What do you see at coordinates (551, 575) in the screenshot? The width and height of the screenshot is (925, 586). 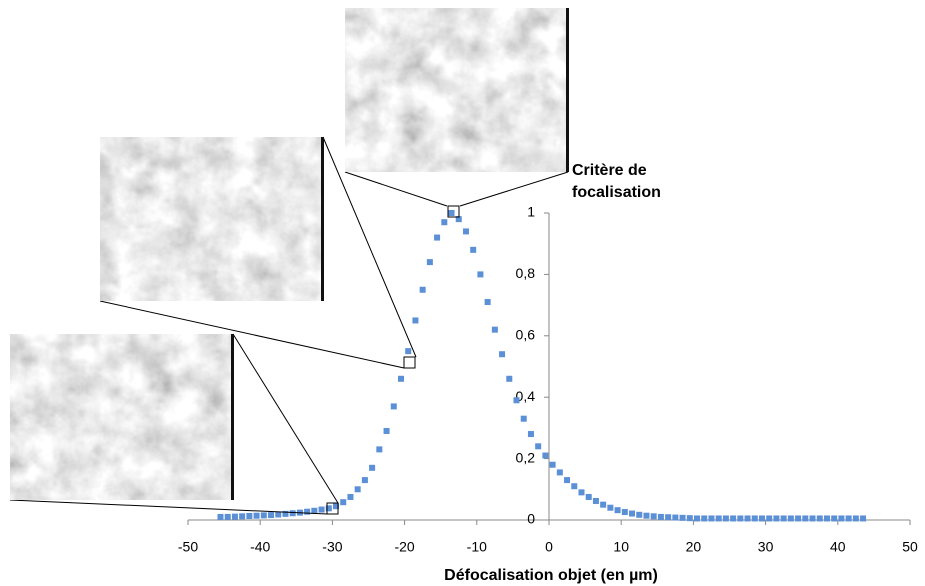 I see `x-axis-label: Défocalisation objet (en µm)` at bounding box center [551, 575].